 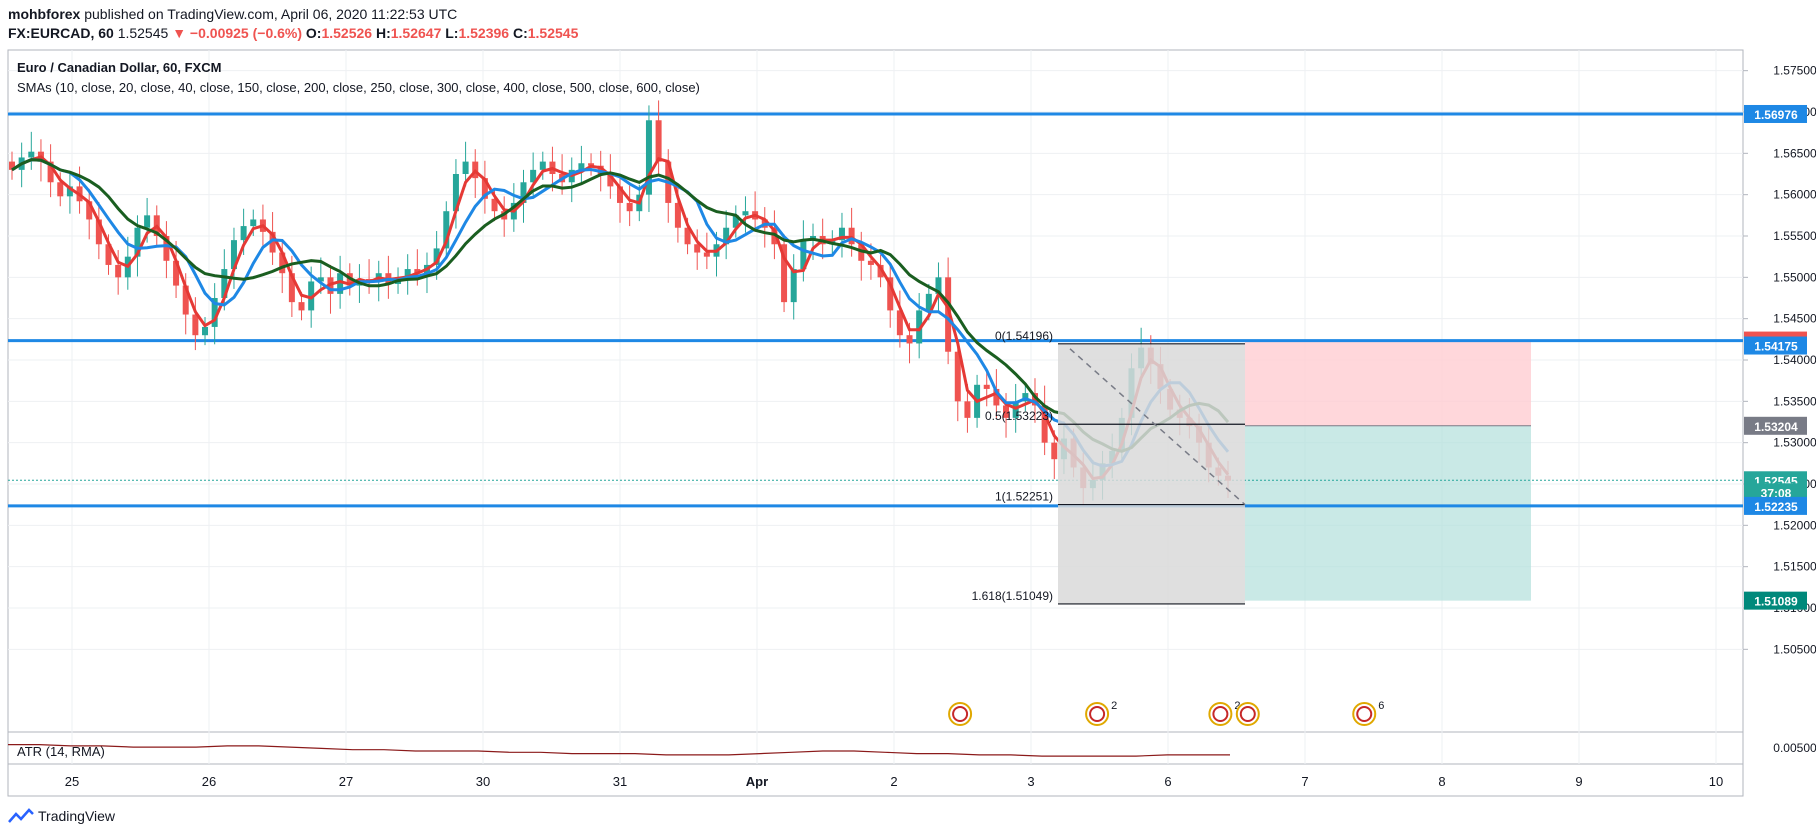 What do you see at coordinates (1794, 748) in the screenshot?
I see `atr-tick-label: 0.00500` at bounding box center [1794, 748].